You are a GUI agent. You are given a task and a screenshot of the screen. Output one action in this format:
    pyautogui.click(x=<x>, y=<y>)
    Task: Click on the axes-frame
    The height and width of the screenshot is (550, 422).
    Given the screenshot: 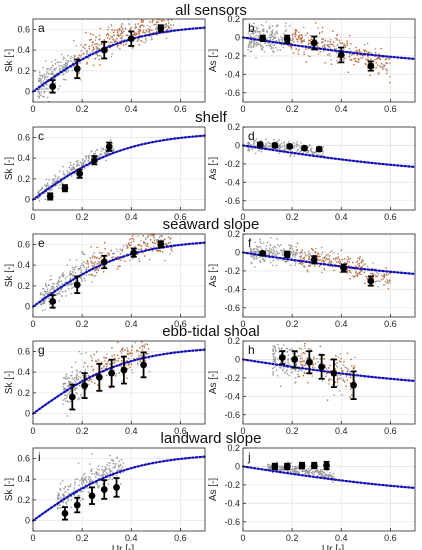 What is the action you would take?
    pyautogui.click(x=119, y=489)
    